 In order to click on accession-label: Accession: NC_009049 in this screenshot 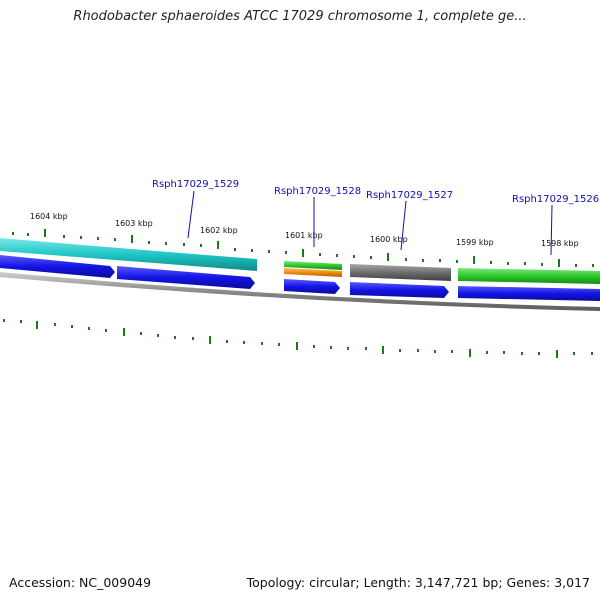, I will do `click(80, 582)`.